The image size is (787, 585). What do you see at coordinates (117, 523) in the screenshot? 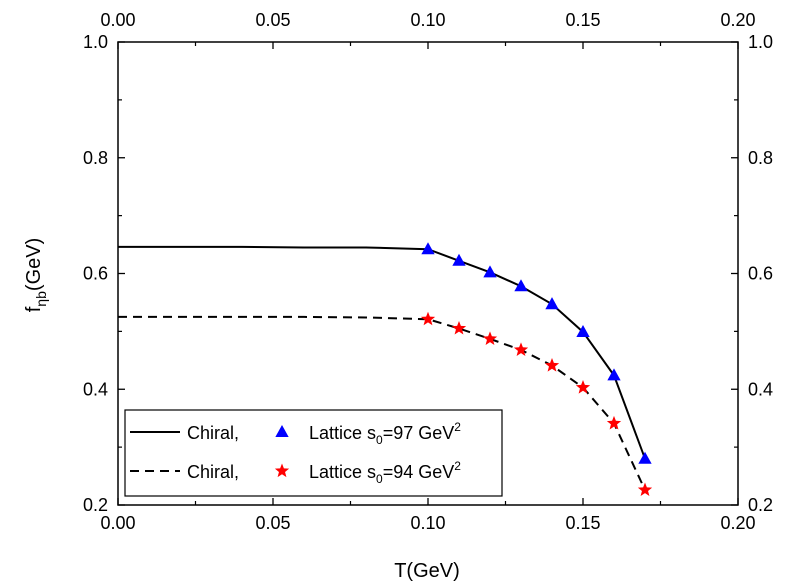
I see `x-tick-label: 0.00` at bounding box center [117, 523].